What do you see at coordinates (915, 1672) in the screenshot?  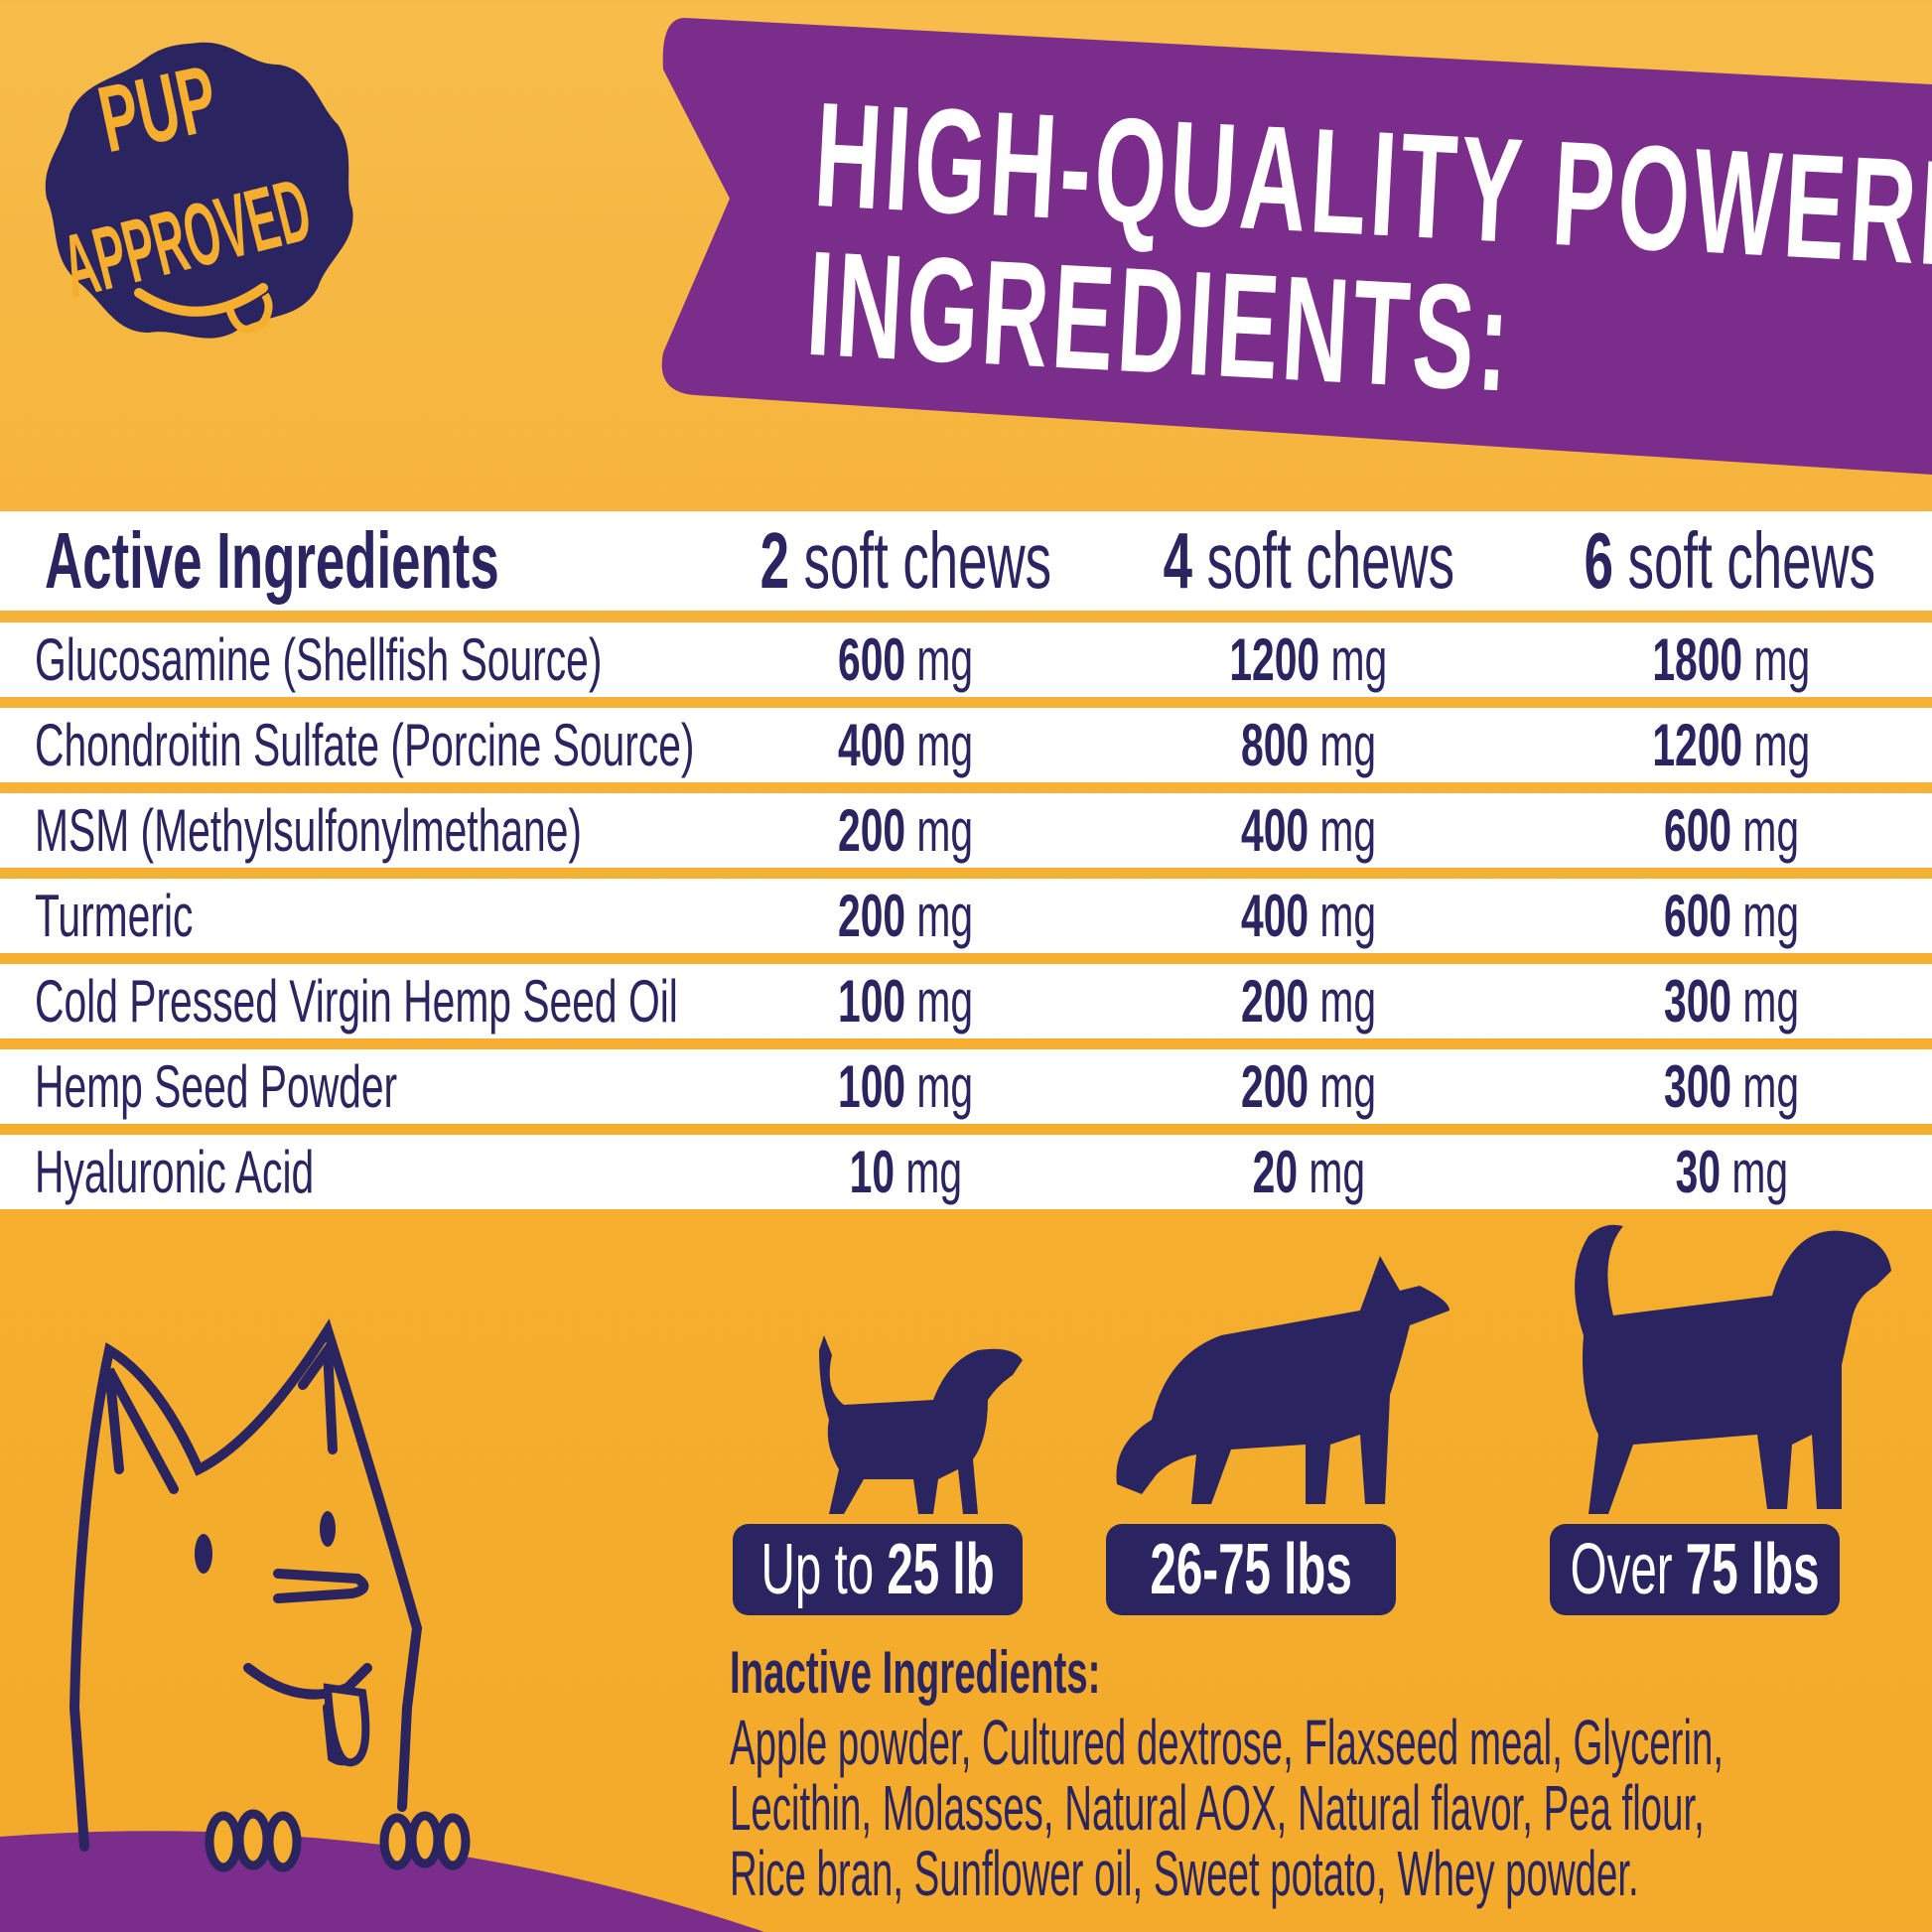 I see `inactive-heading: Inactive Ingredients:` at bounding box center [915, 1672].